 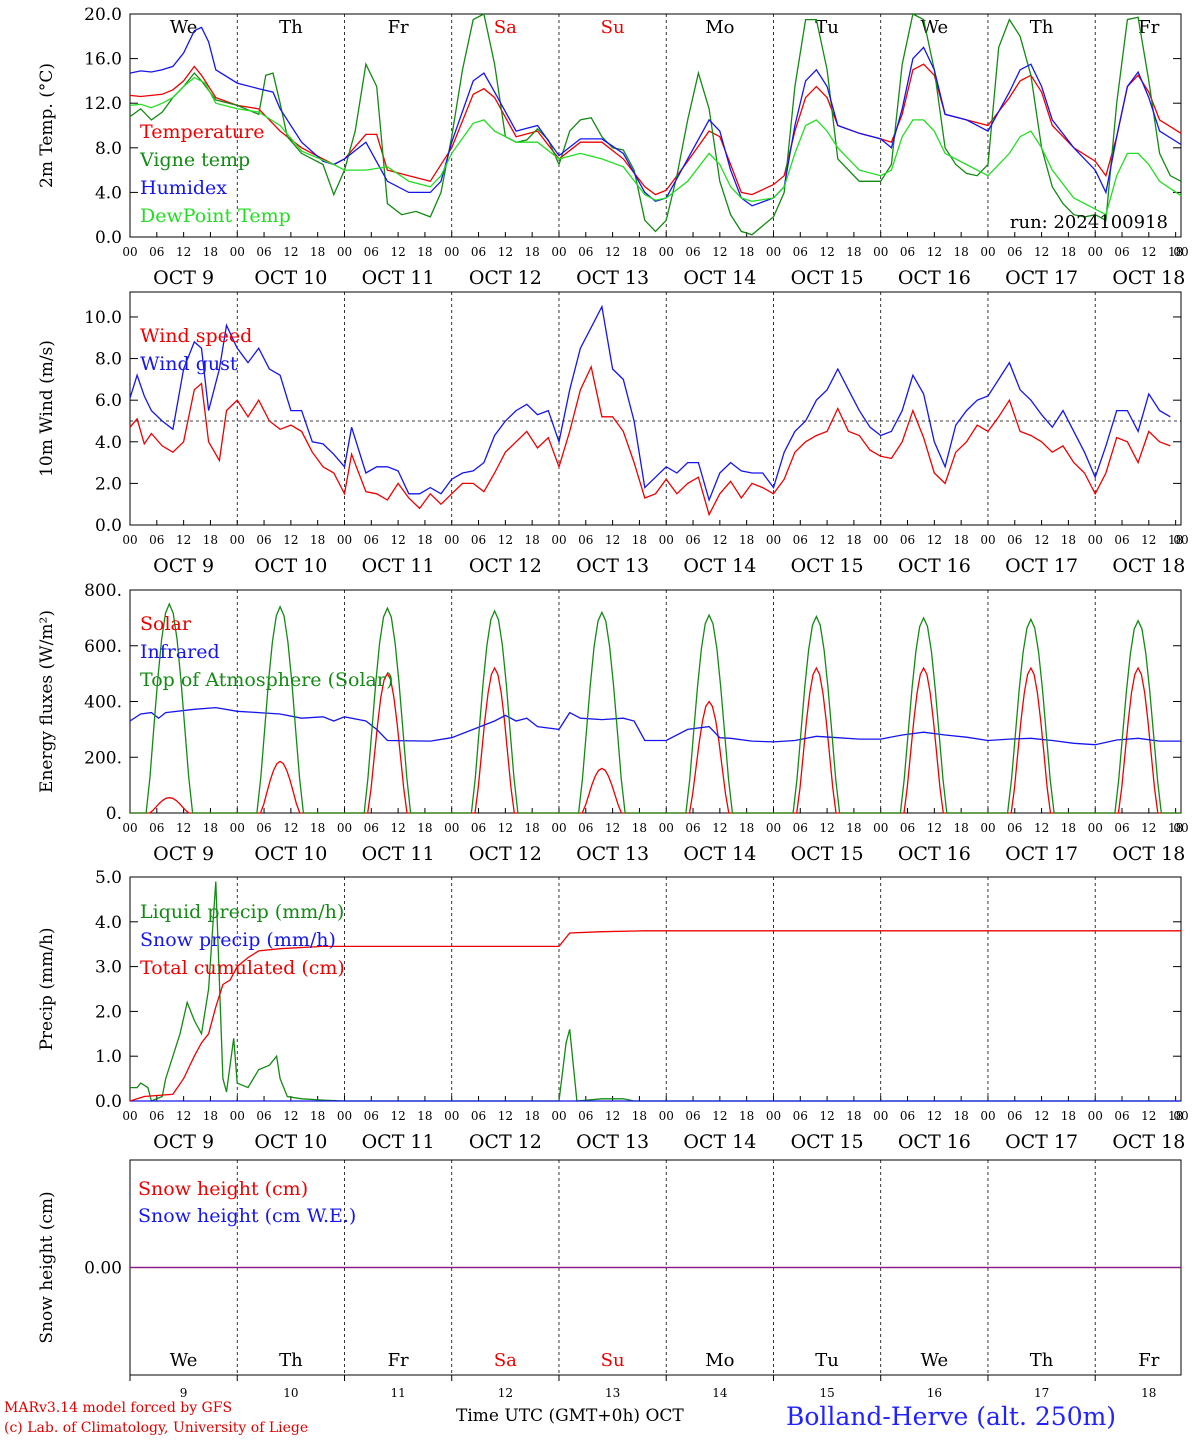 I want to click on day-name: Mo, so click(x=719, y=27).